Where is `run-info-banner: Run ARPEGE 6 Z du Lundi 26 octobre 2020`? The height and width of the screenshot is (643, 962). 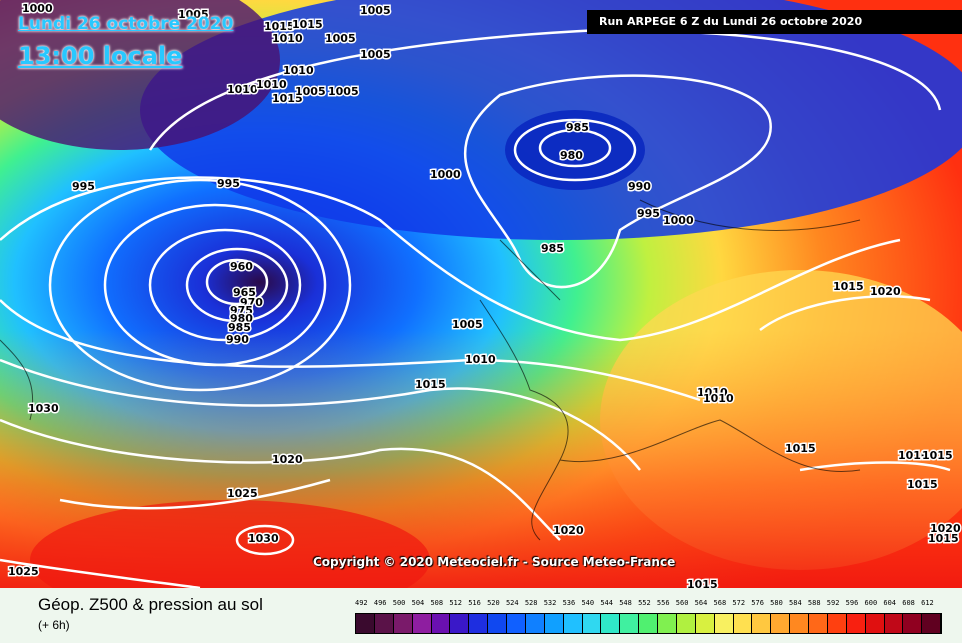
run-info-banner: Run ARPEGE 6 Z du Lundi 26 octobre 2020 is located at coordinates (774, 22).